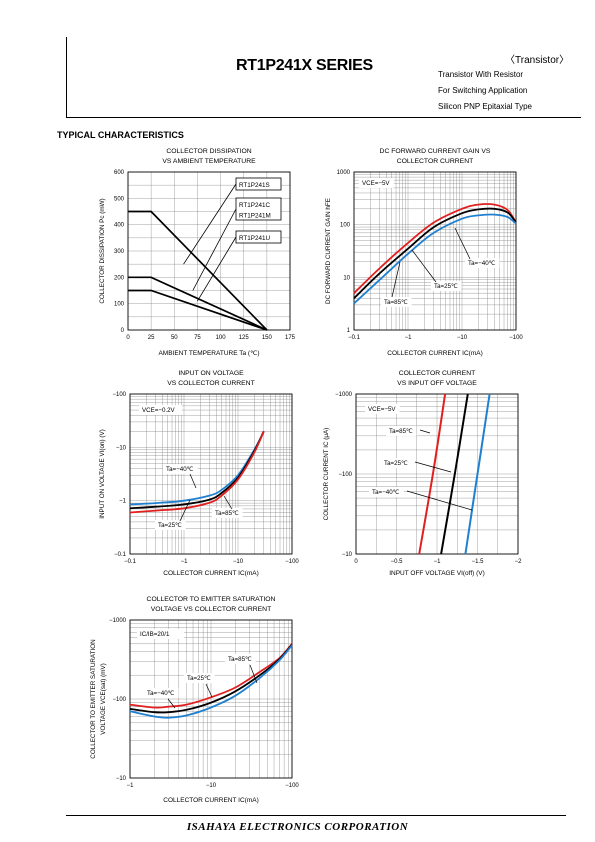  What do you see at coordinates (66, 77) in the screenshot?
I see `header-divider-vertical` at bounding box center [66, 77].